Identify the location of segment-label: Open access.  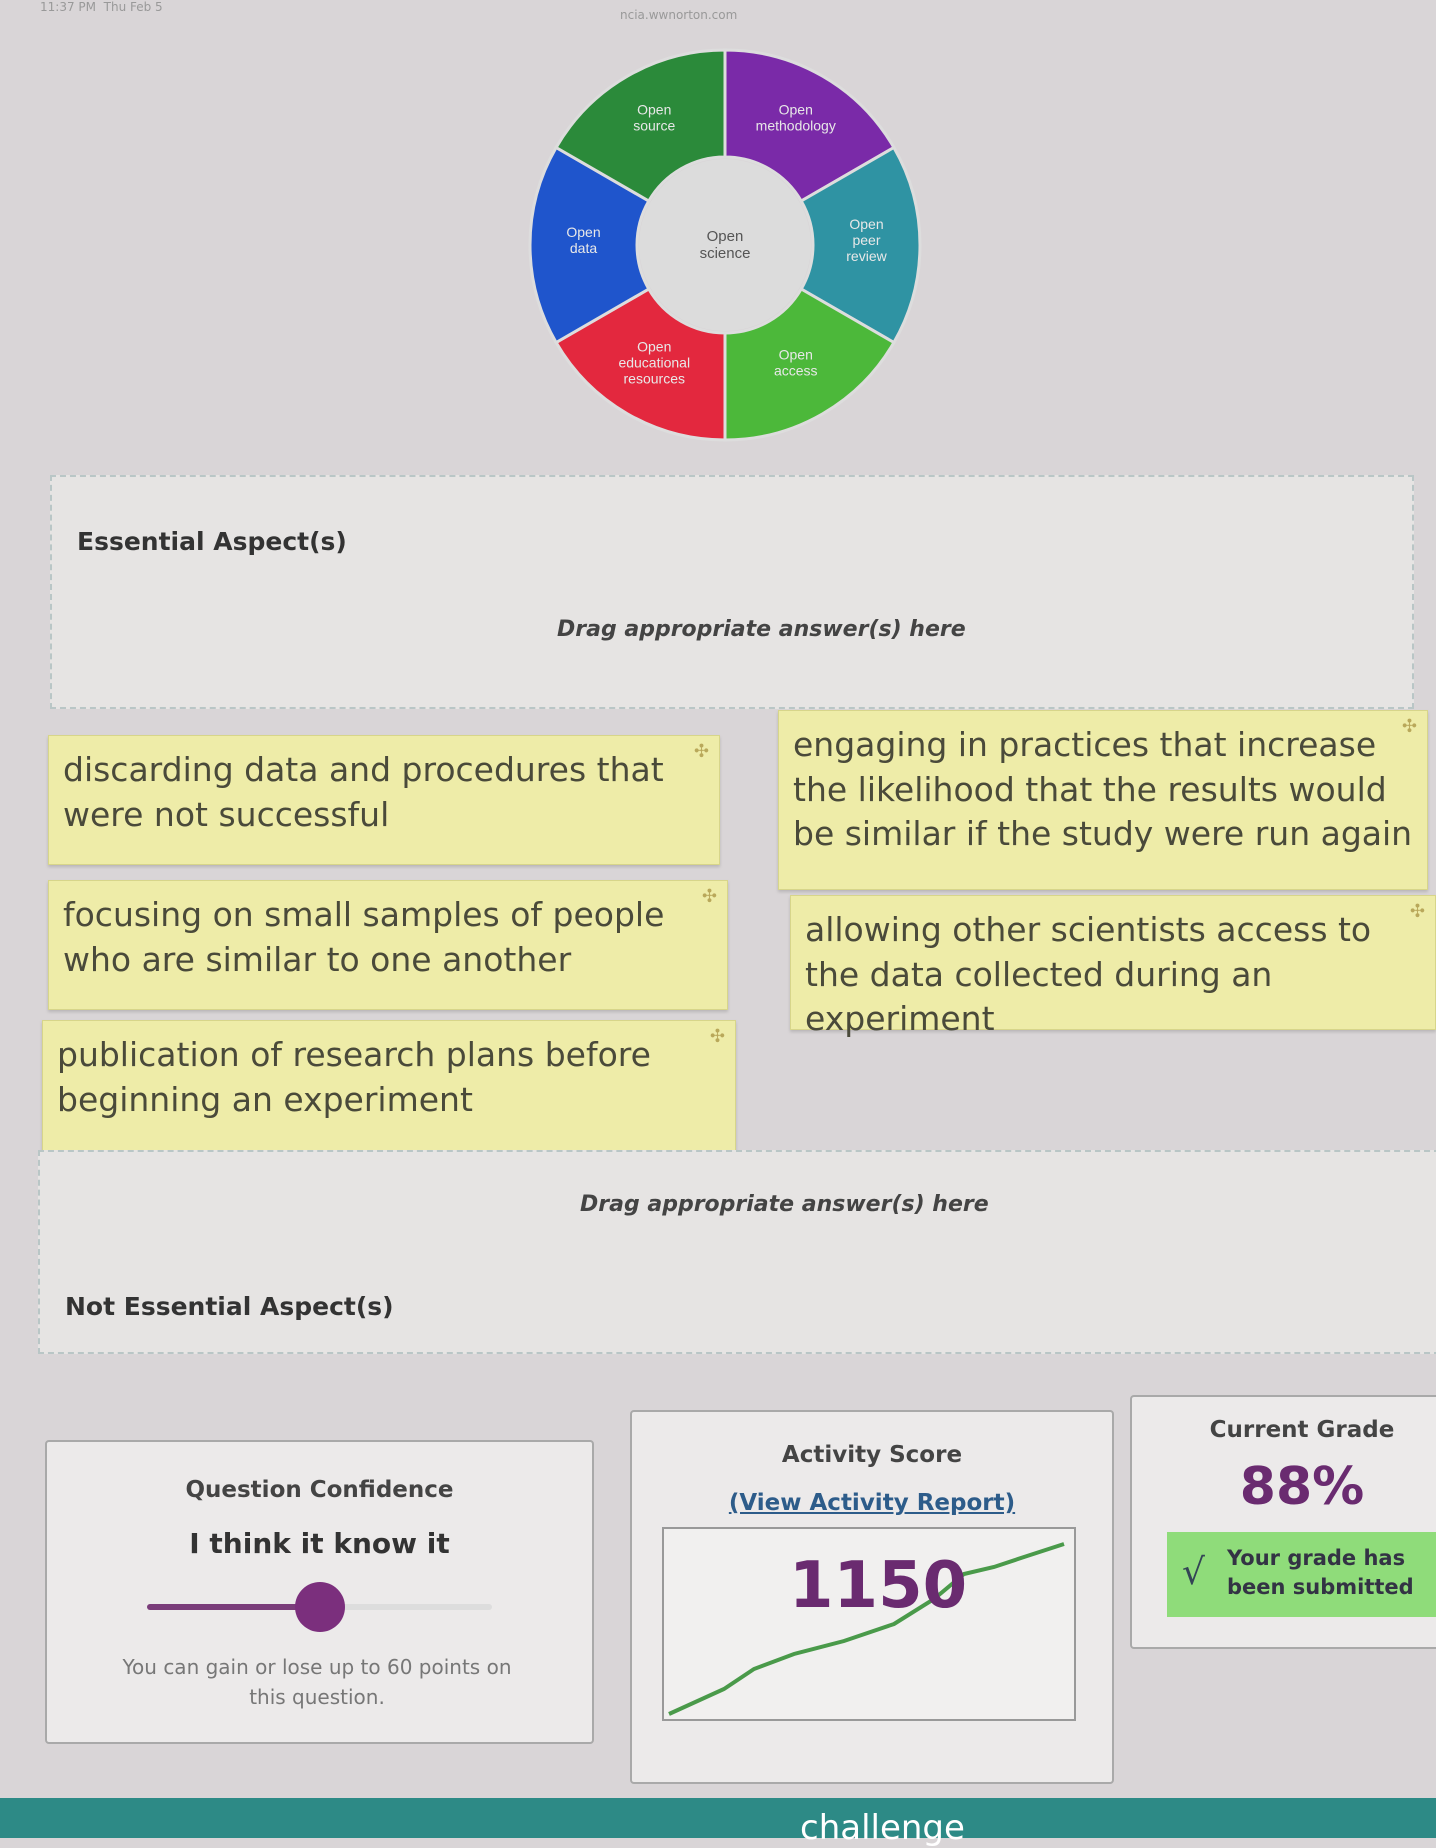
(796, 363).